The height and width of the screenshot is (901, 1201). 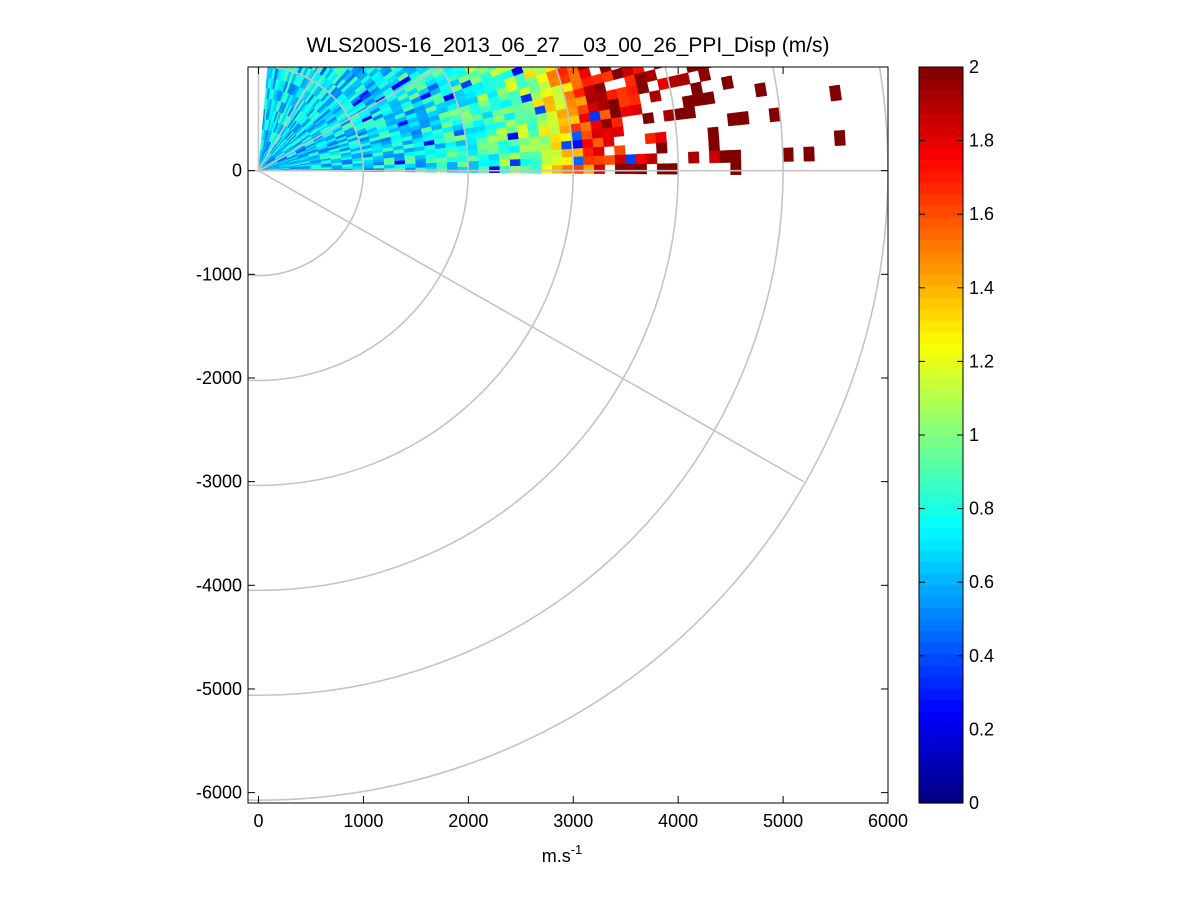 What do you see at coordinates (237, 171) in the screenshot?
I see `y-tick-label: 0` at bounding box center [237, 171].